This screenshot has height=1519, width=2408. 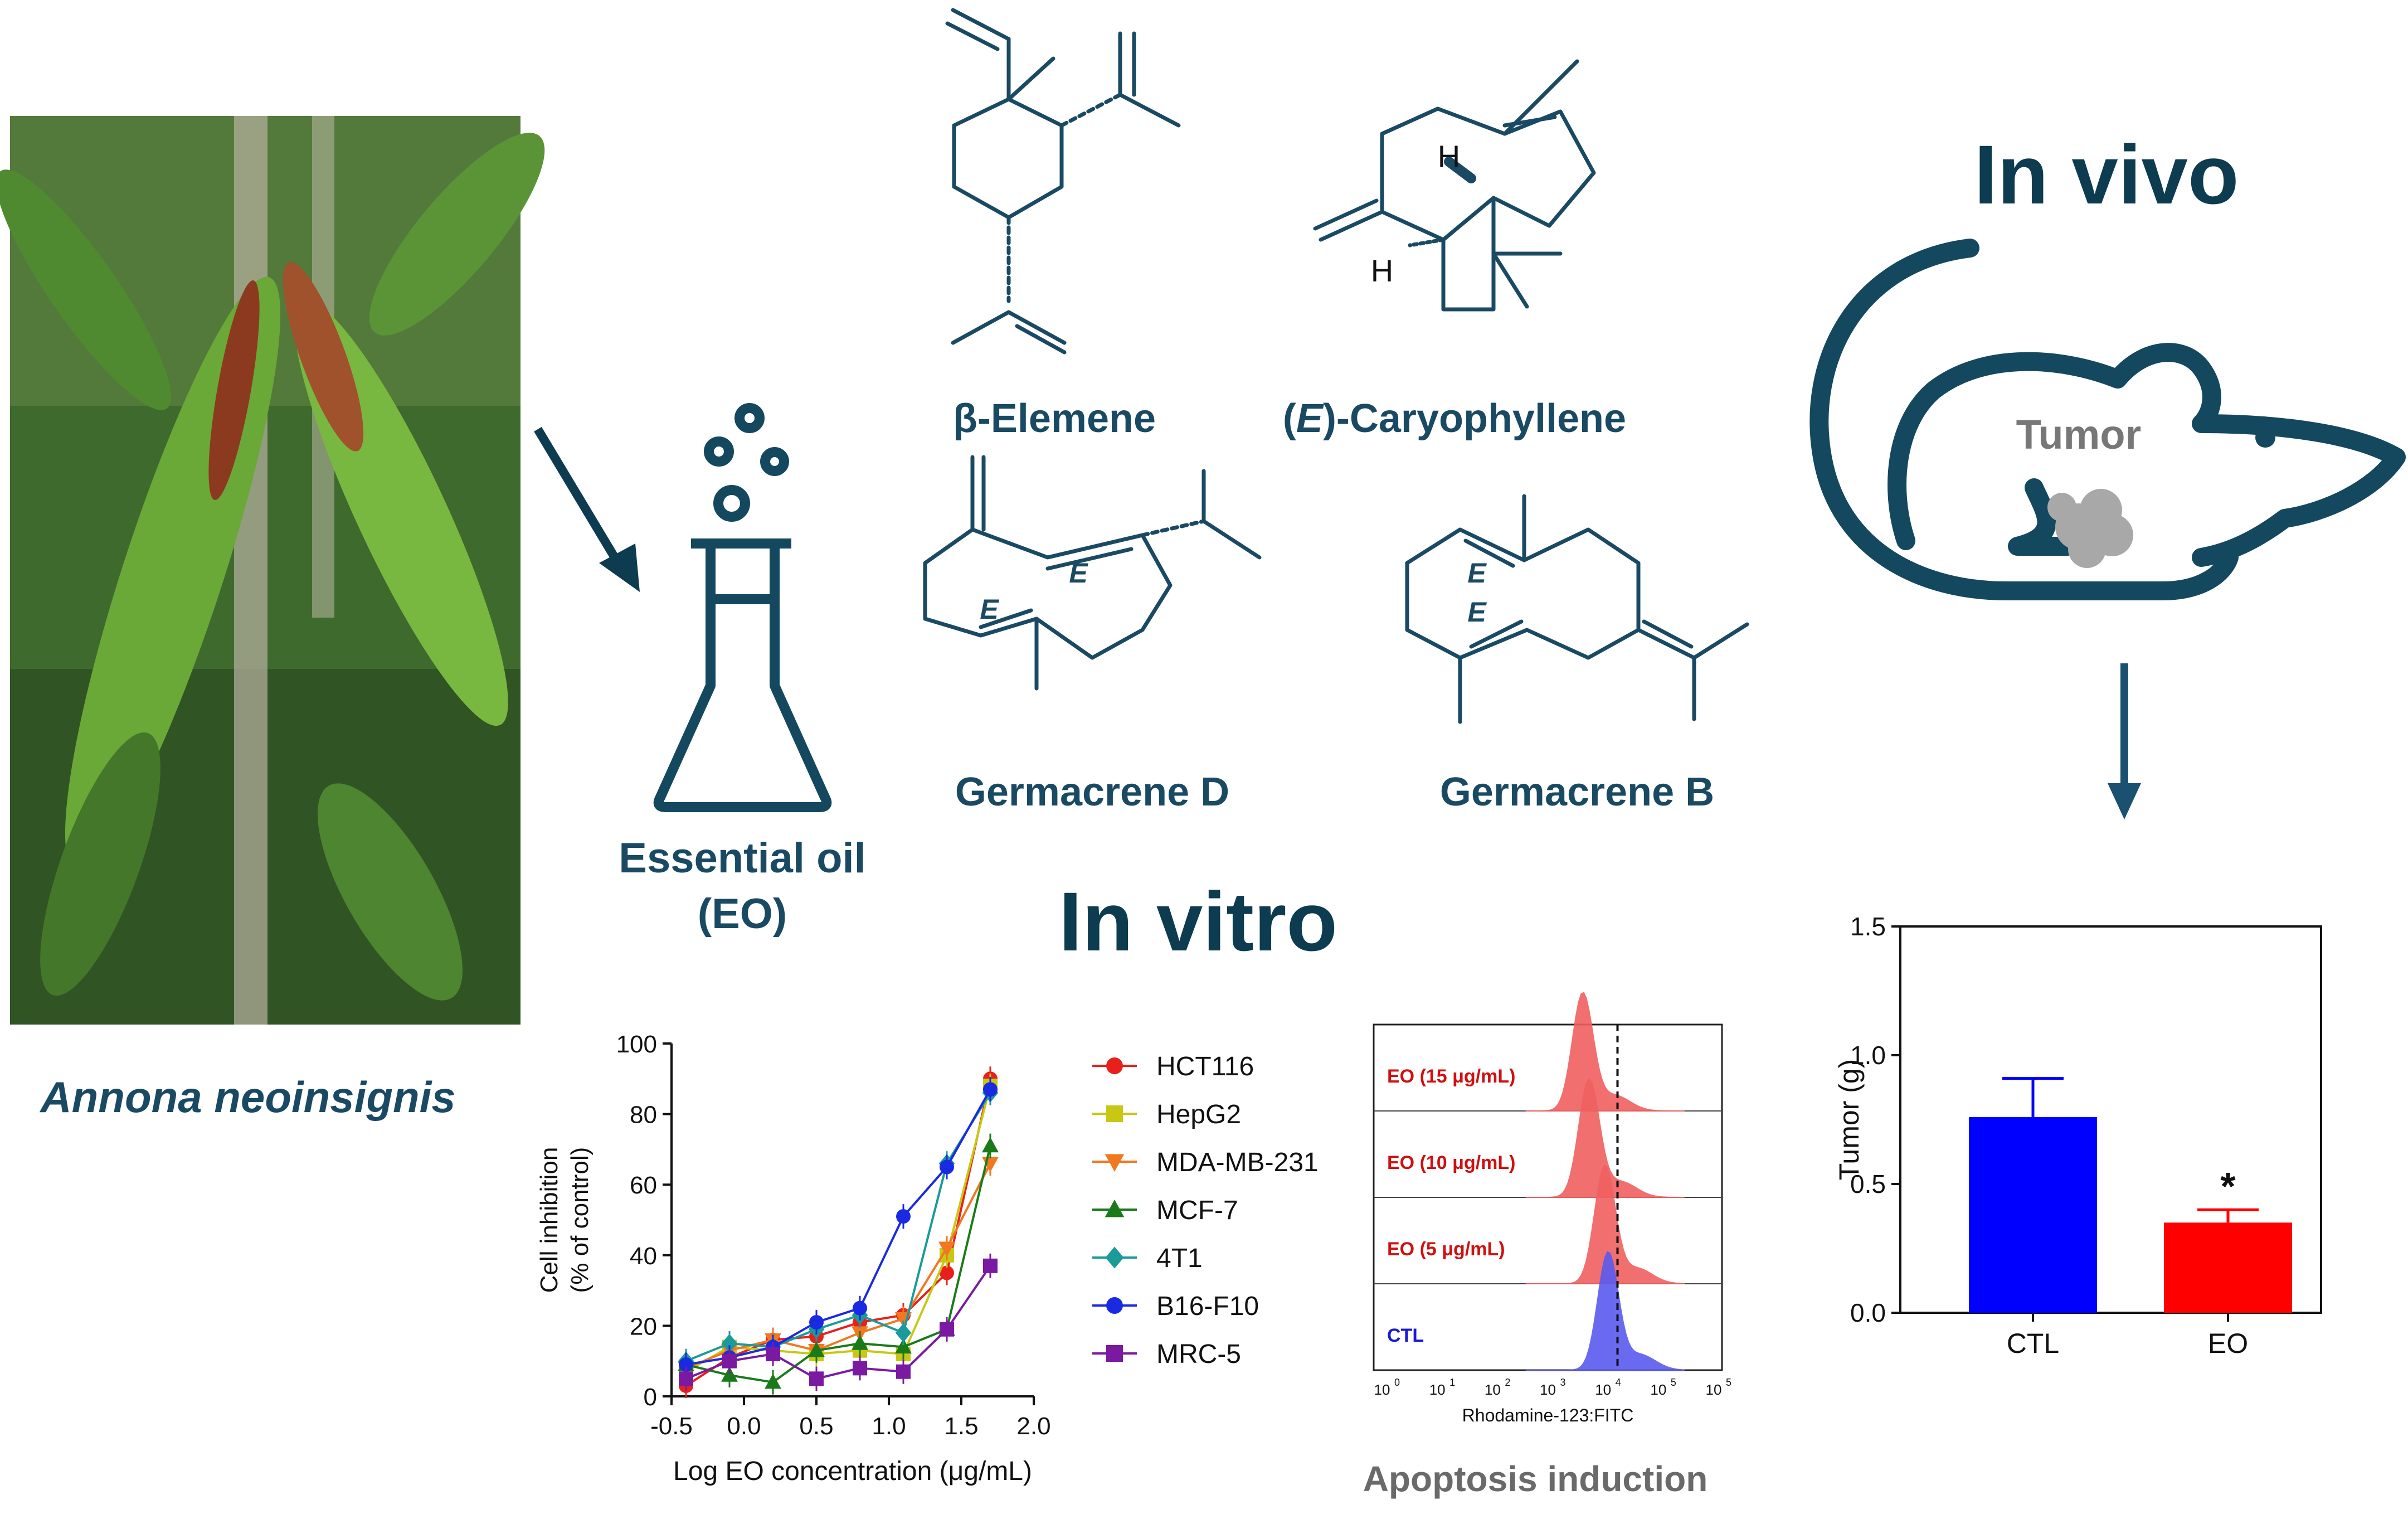 What do you see at coordinates (637, 1044) in the screenshot?
I see `y-tick-label: 100` at bounding box center [637, 1044].